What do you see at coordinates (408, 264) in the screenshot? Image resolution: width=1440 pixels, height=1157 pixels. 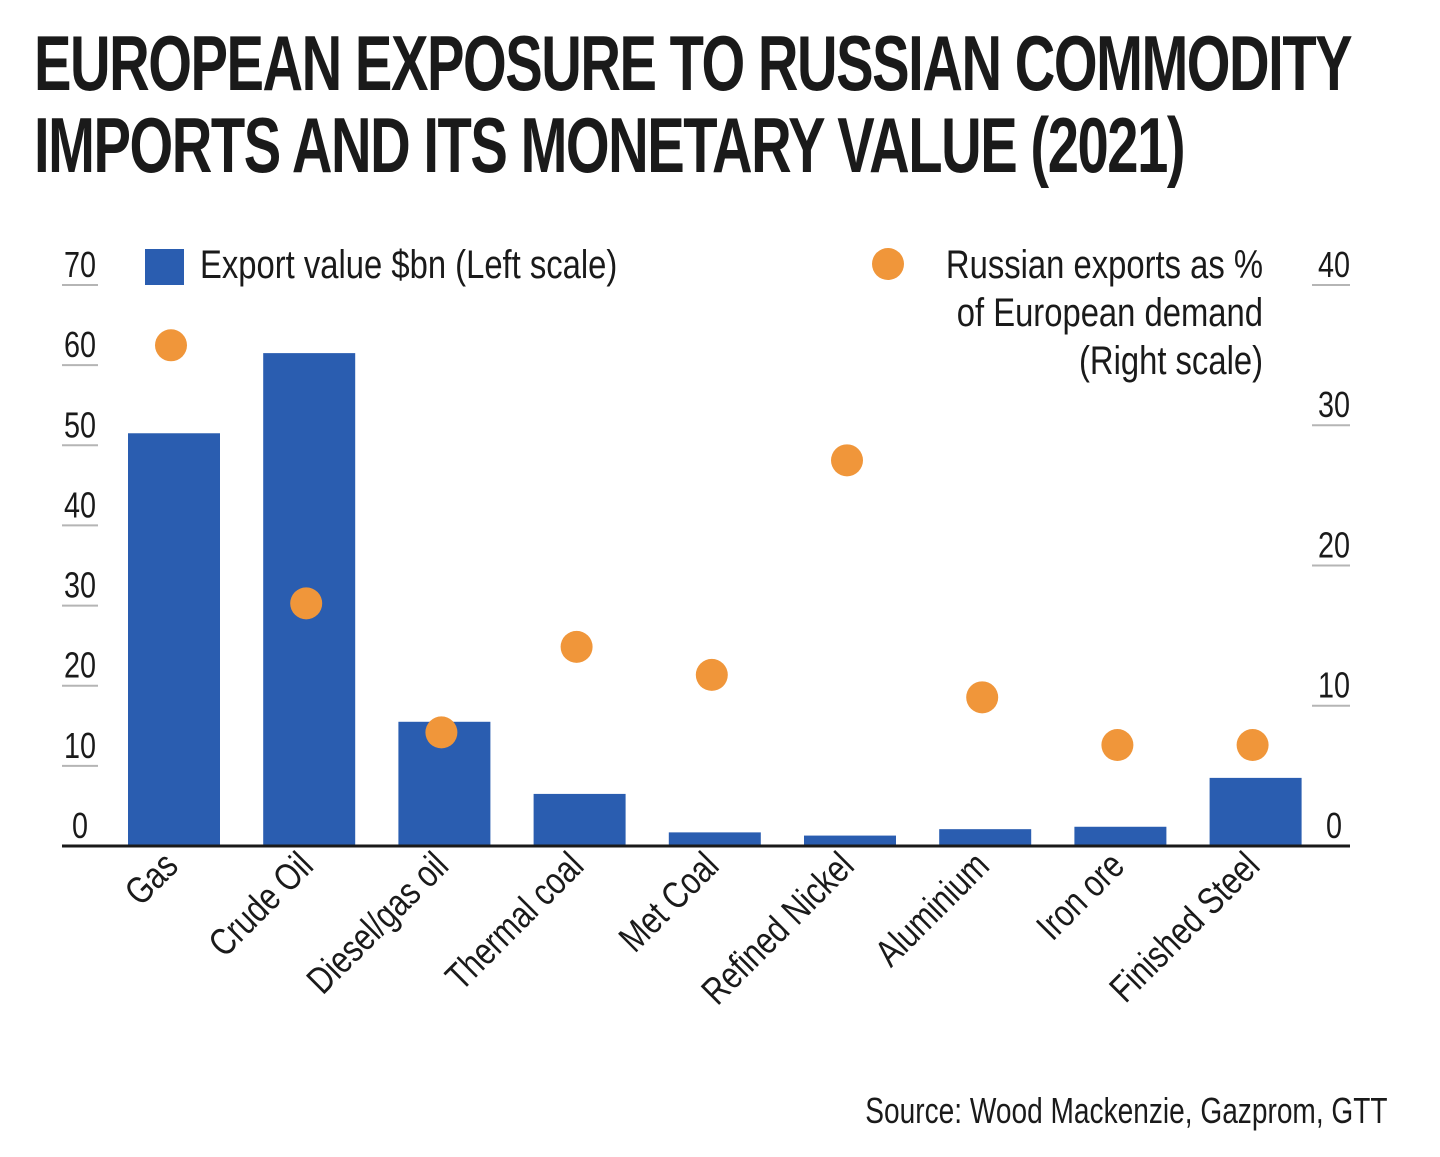 I see `legend-bar-label: Export value $bn (Left scale)` at bounding box center [408, 264].